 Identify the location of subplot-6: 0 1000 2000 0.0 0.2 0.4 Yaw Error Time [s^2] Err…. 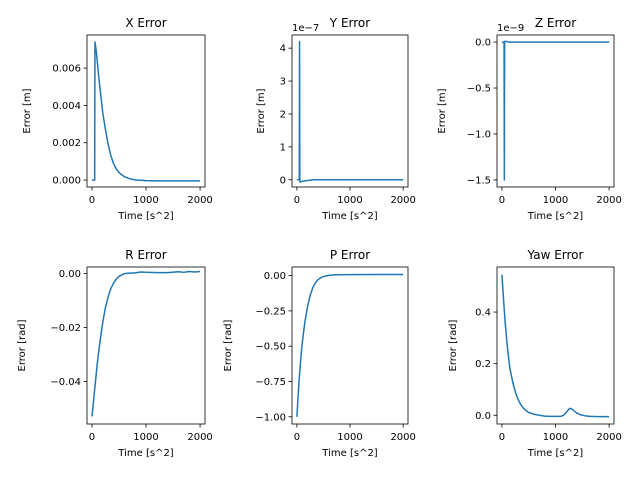
(535, 353).